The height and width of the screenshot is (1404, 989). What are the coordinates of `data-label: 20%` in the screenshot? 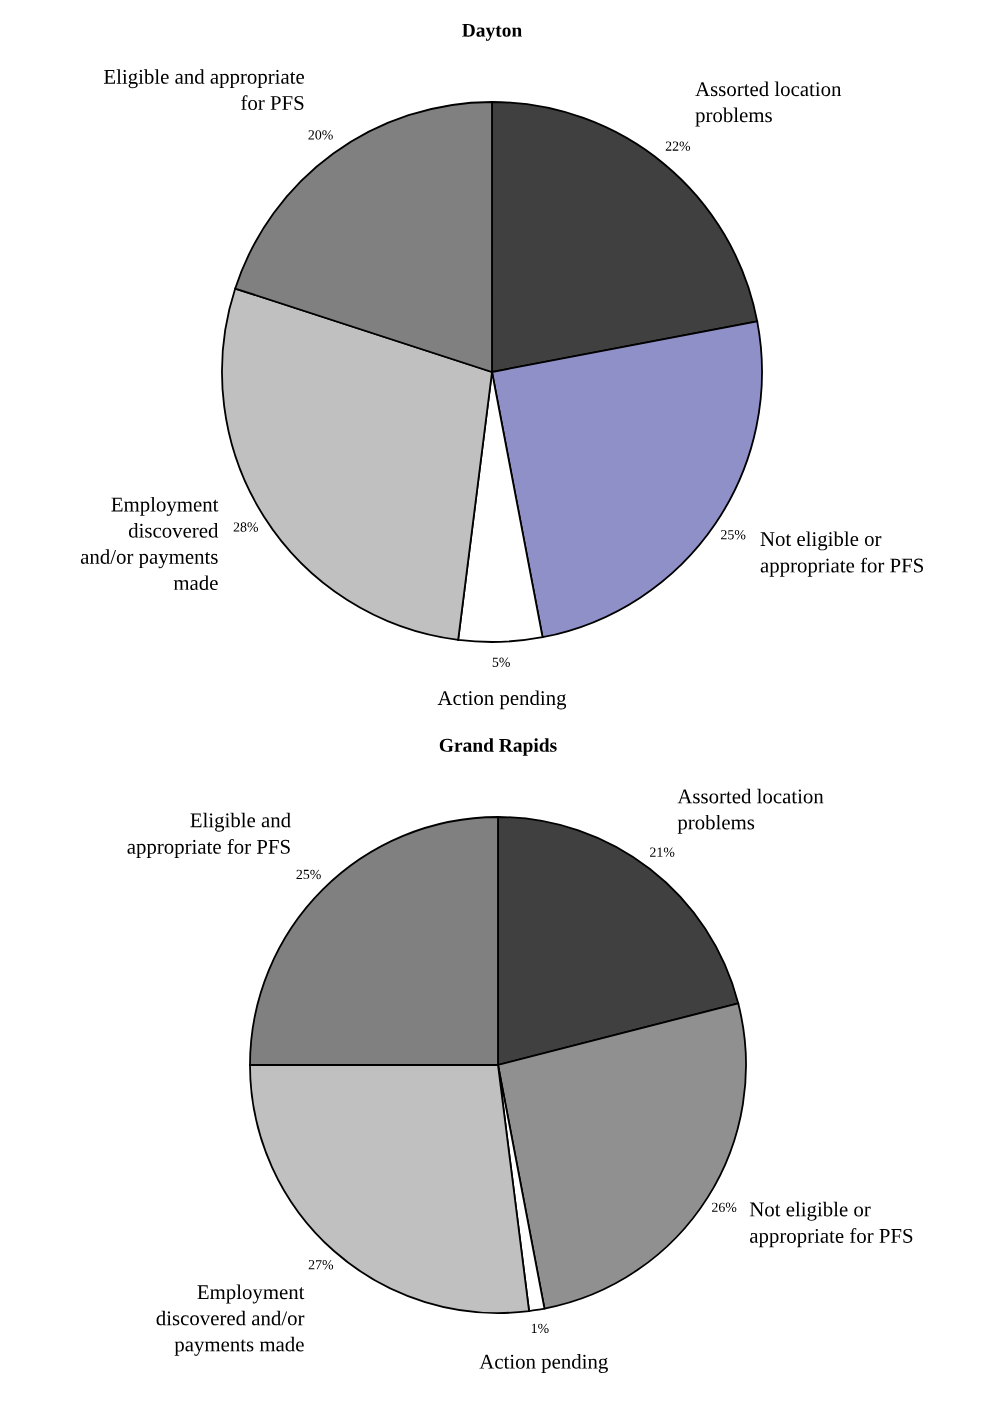 It's located at (320, 135).